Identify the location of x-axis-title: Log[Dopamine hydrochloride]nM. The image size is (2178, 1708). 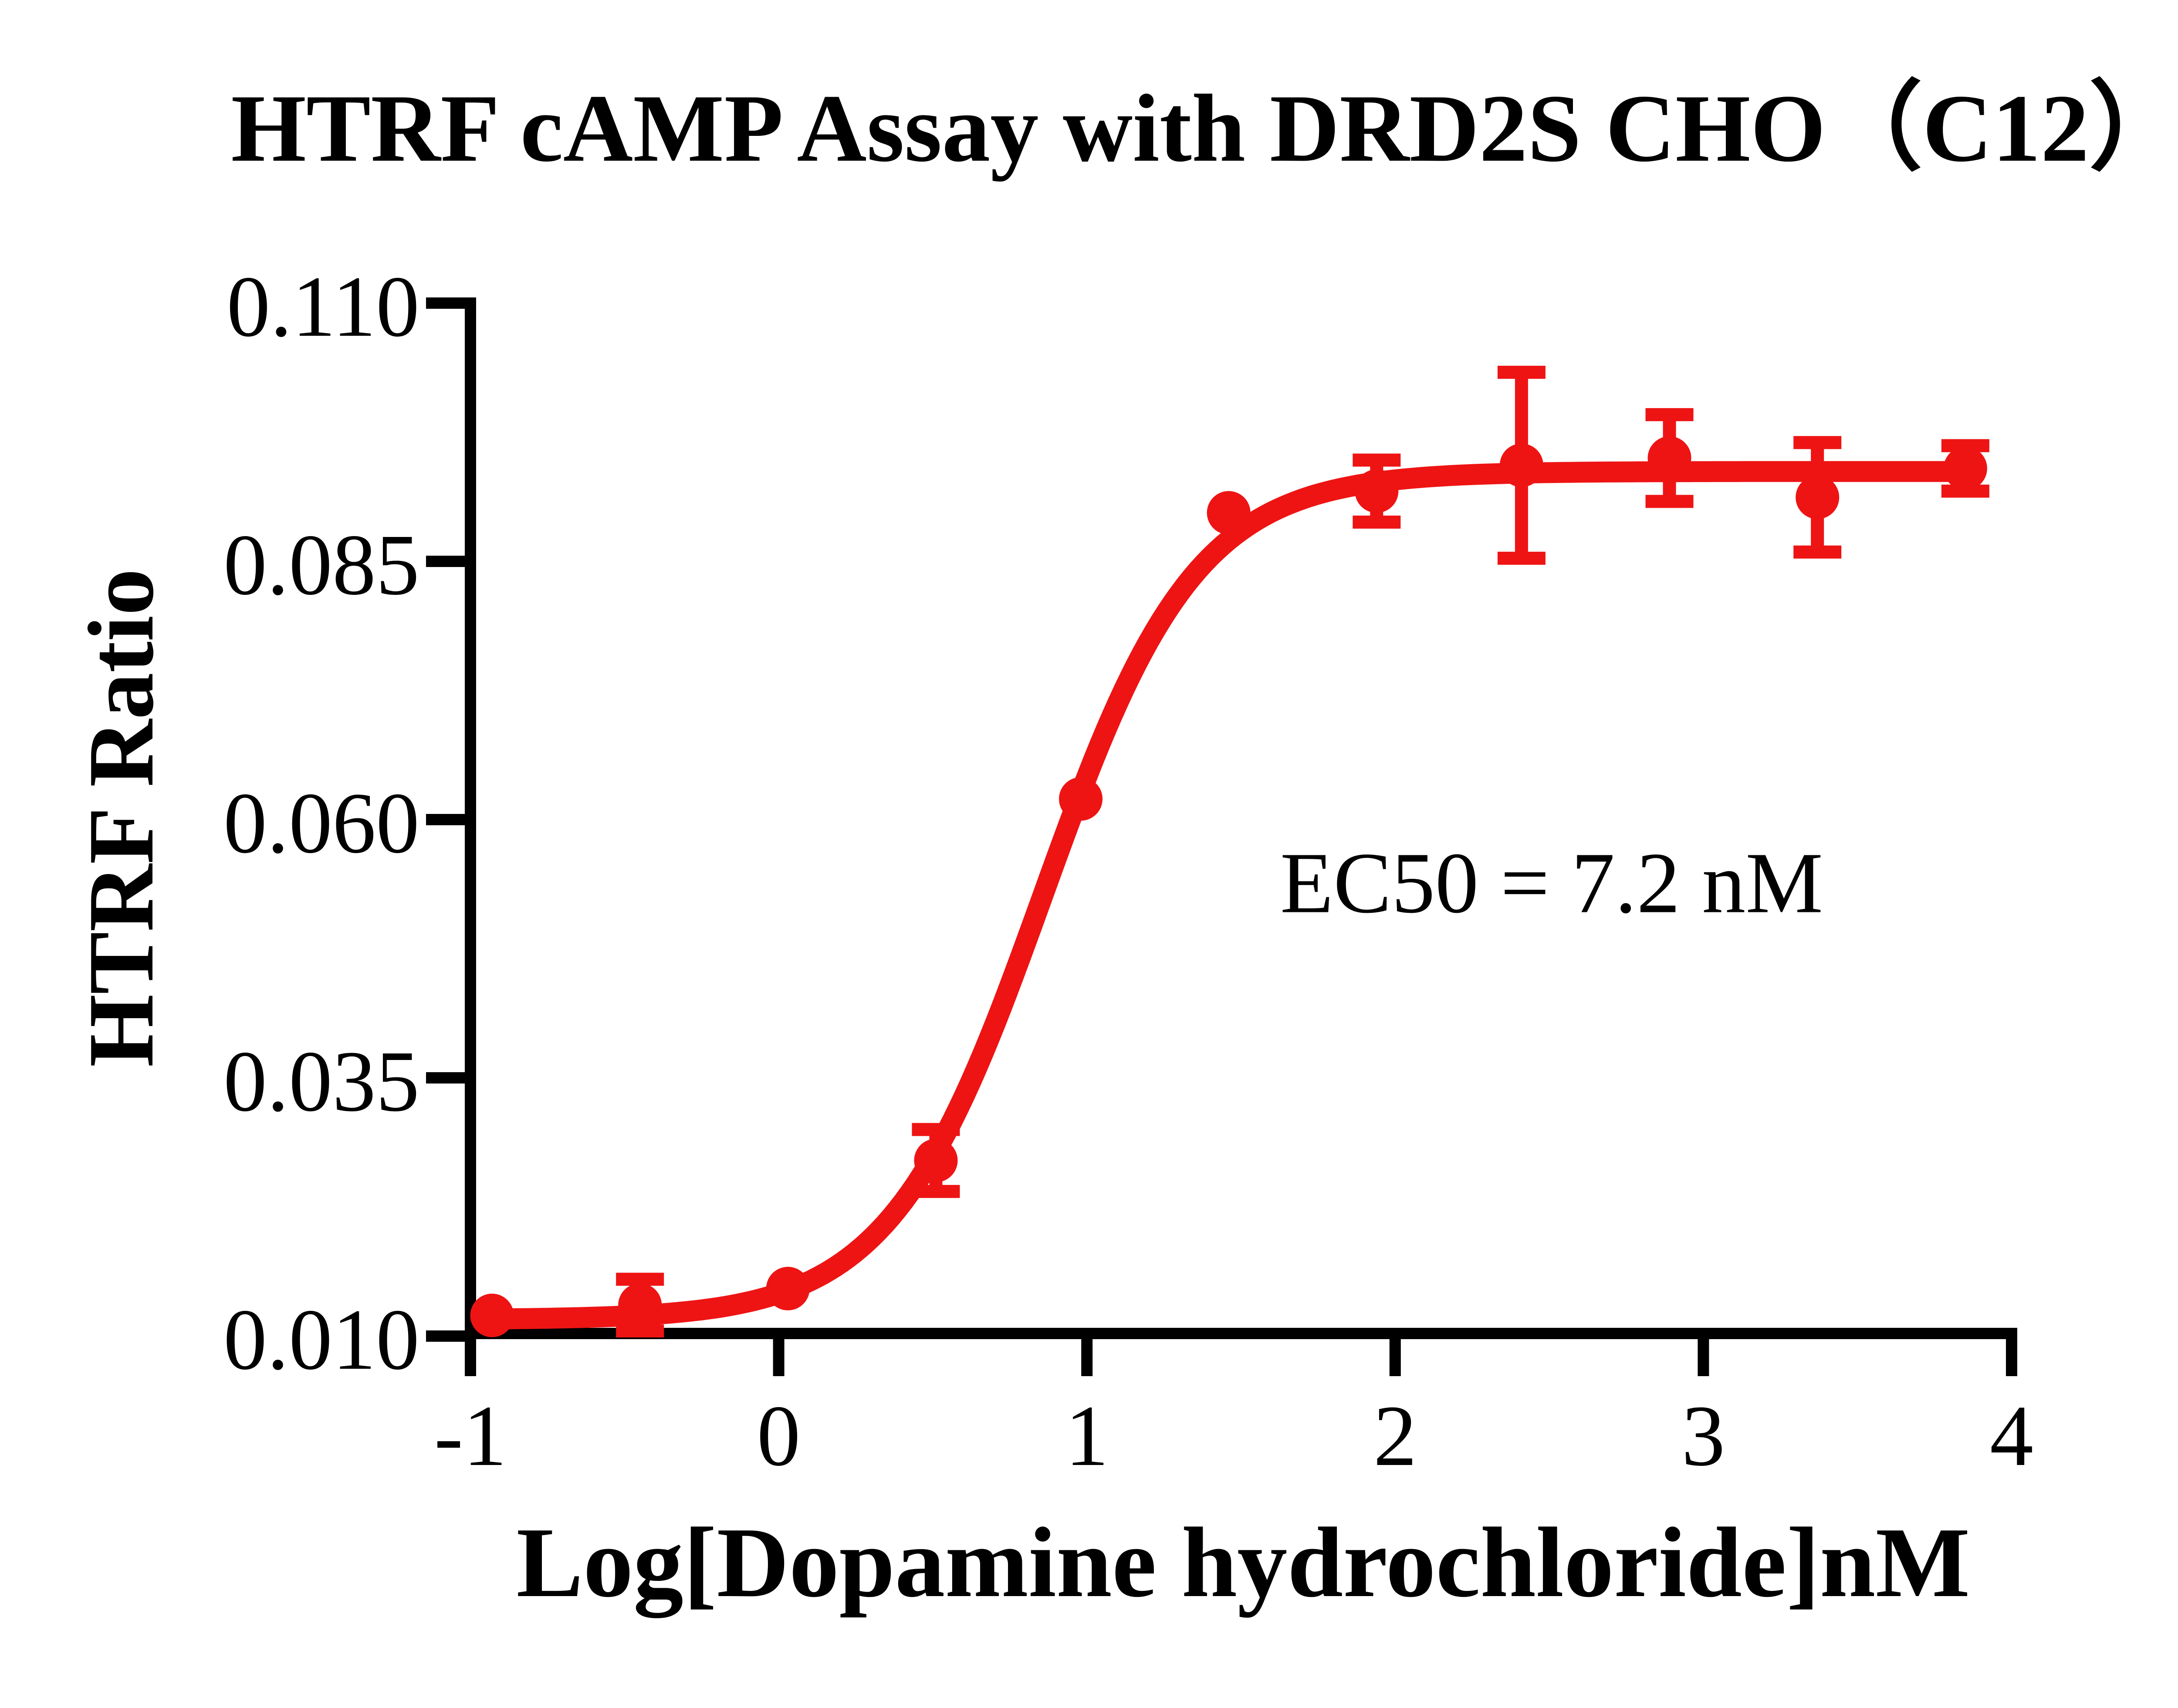
(1243, 1562).